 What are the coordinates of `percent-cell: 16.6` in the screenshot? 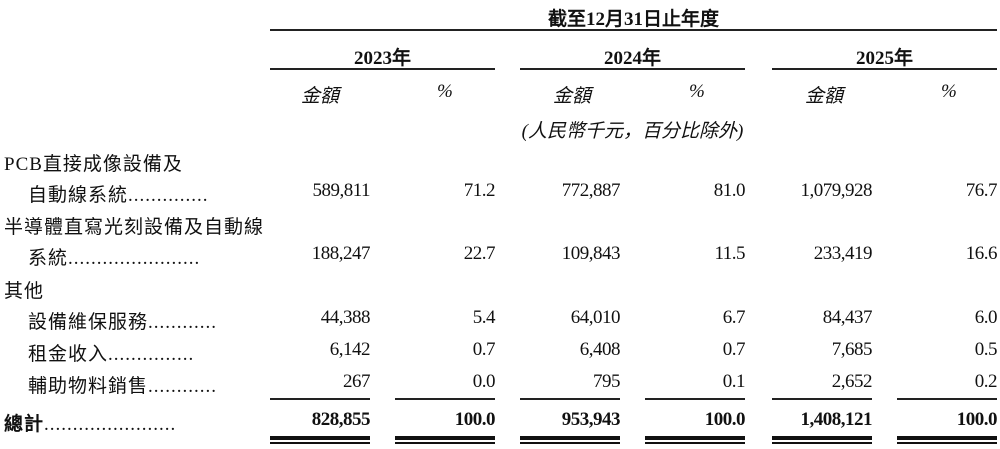 It's located at (981, 253).